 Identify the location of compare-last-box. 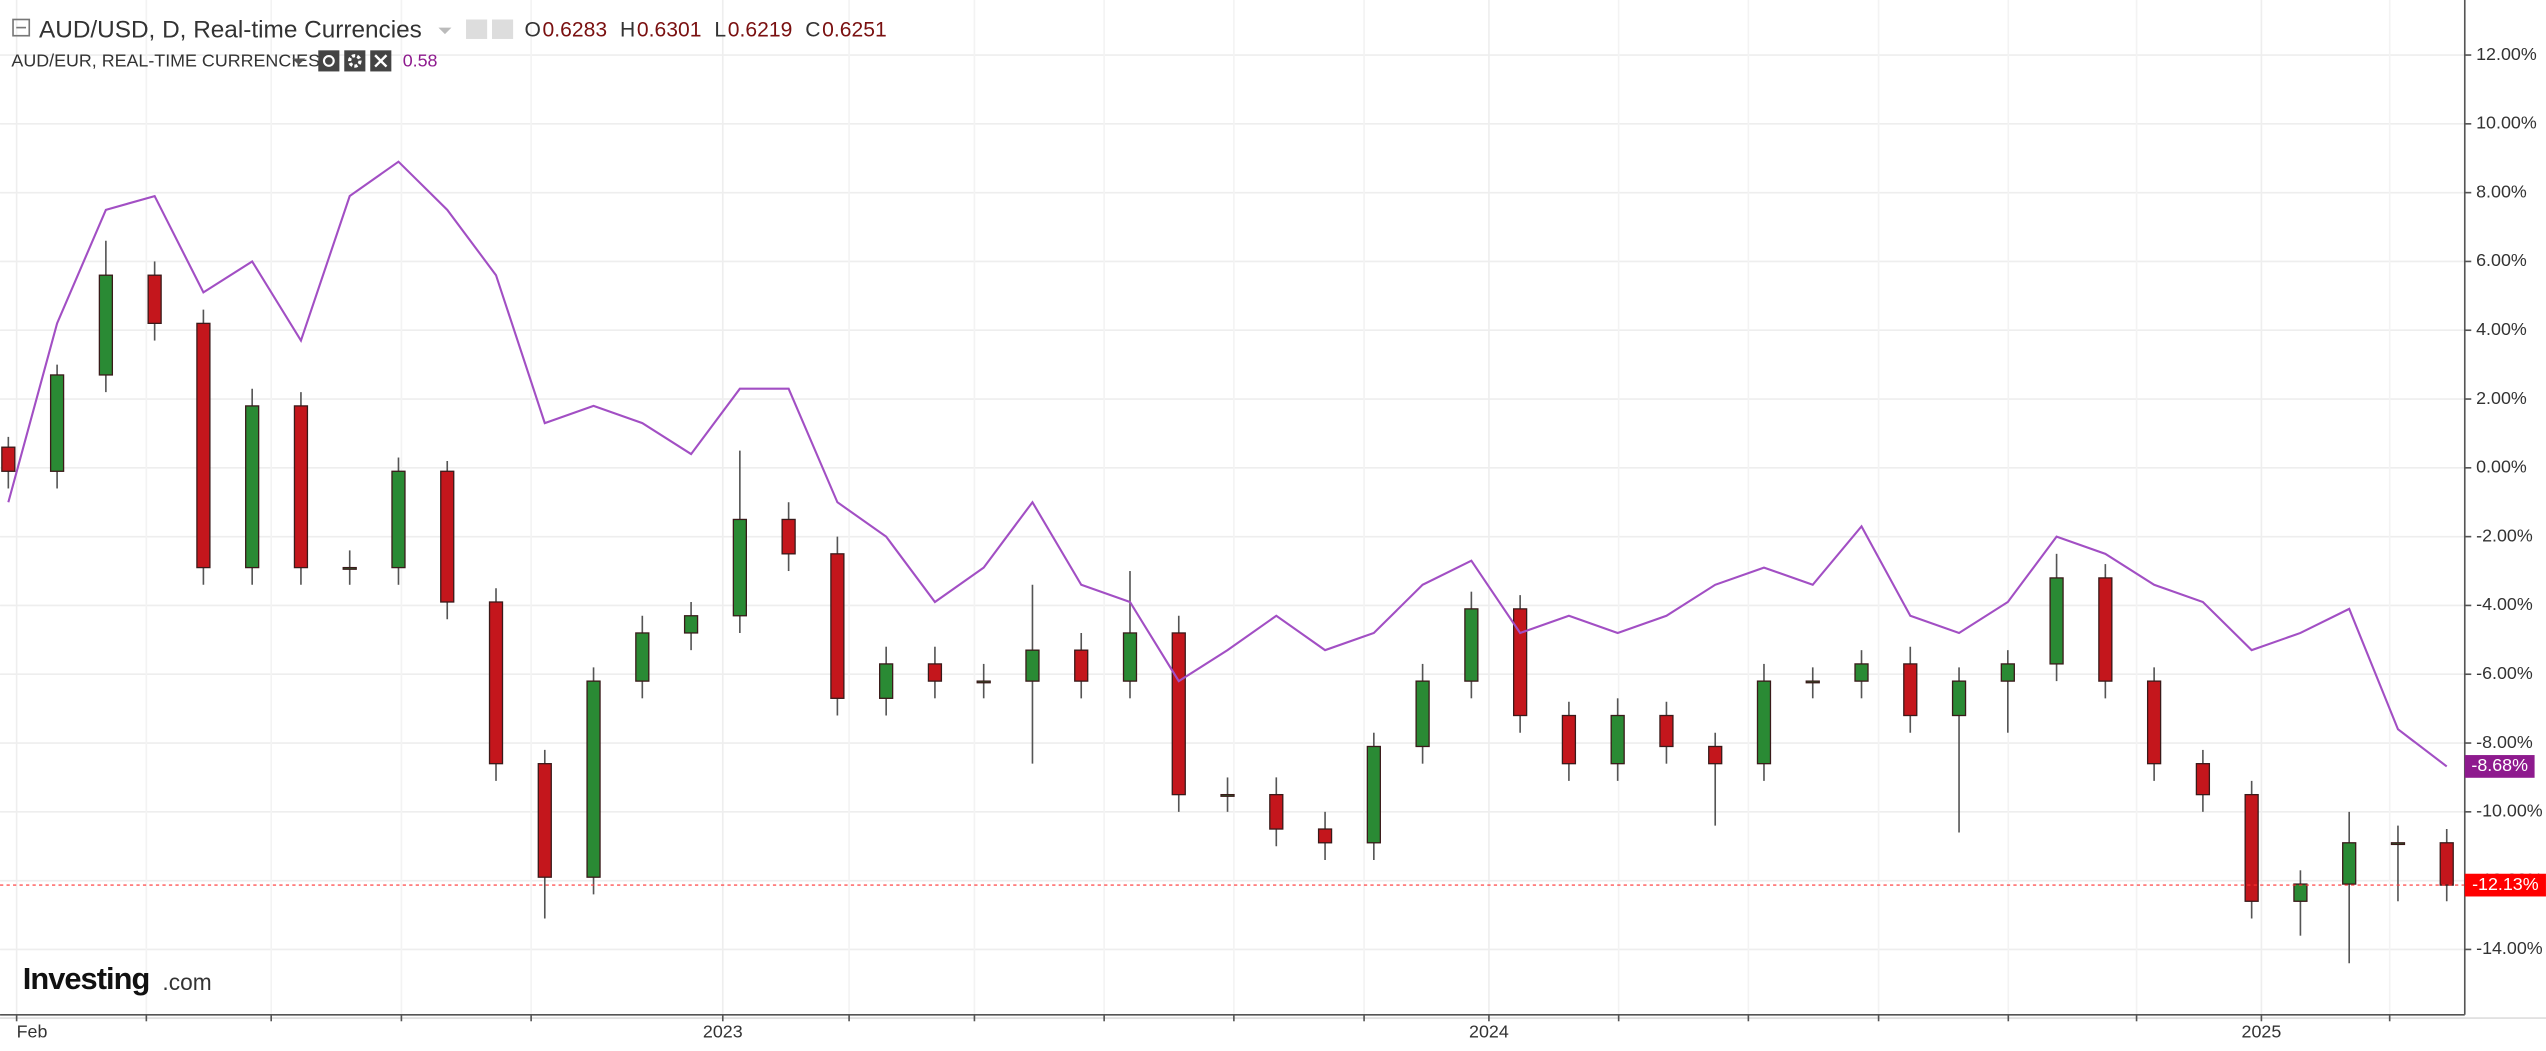
(2499, 766).